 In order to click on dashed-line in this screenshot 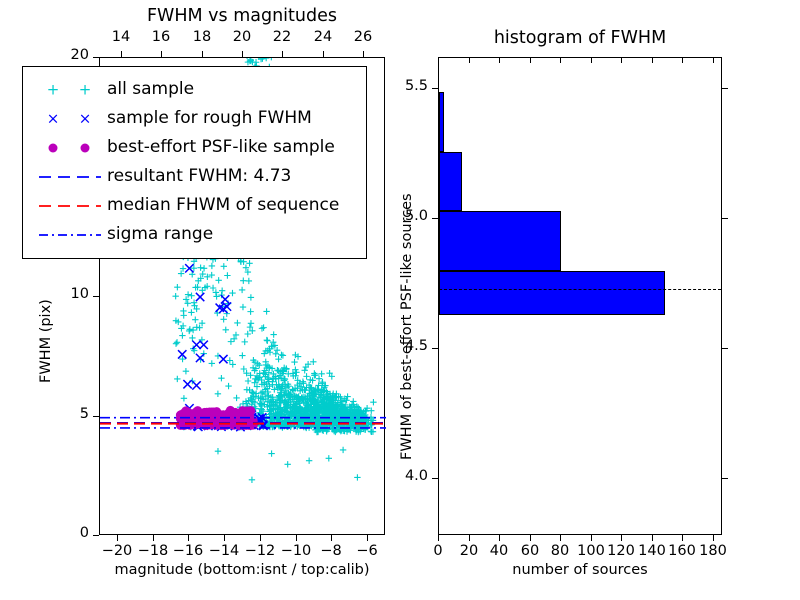, I will do `click(70, 205)`.